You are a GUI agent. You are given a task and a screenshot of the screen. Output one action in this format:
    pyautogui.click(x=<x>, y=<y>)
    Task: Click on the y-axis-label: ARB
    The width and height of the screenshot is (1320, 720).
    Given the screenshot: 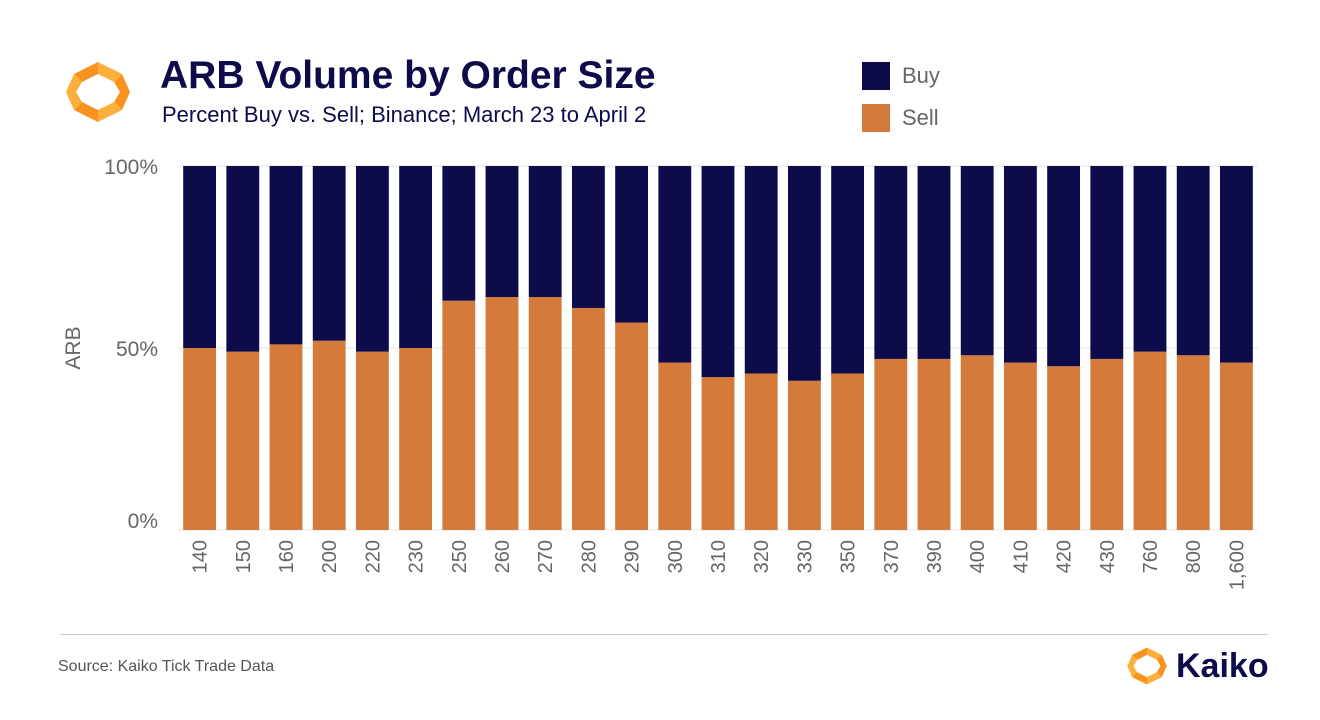 What is the action you would take?
    pyautogui.click(x=73, y=347)
    